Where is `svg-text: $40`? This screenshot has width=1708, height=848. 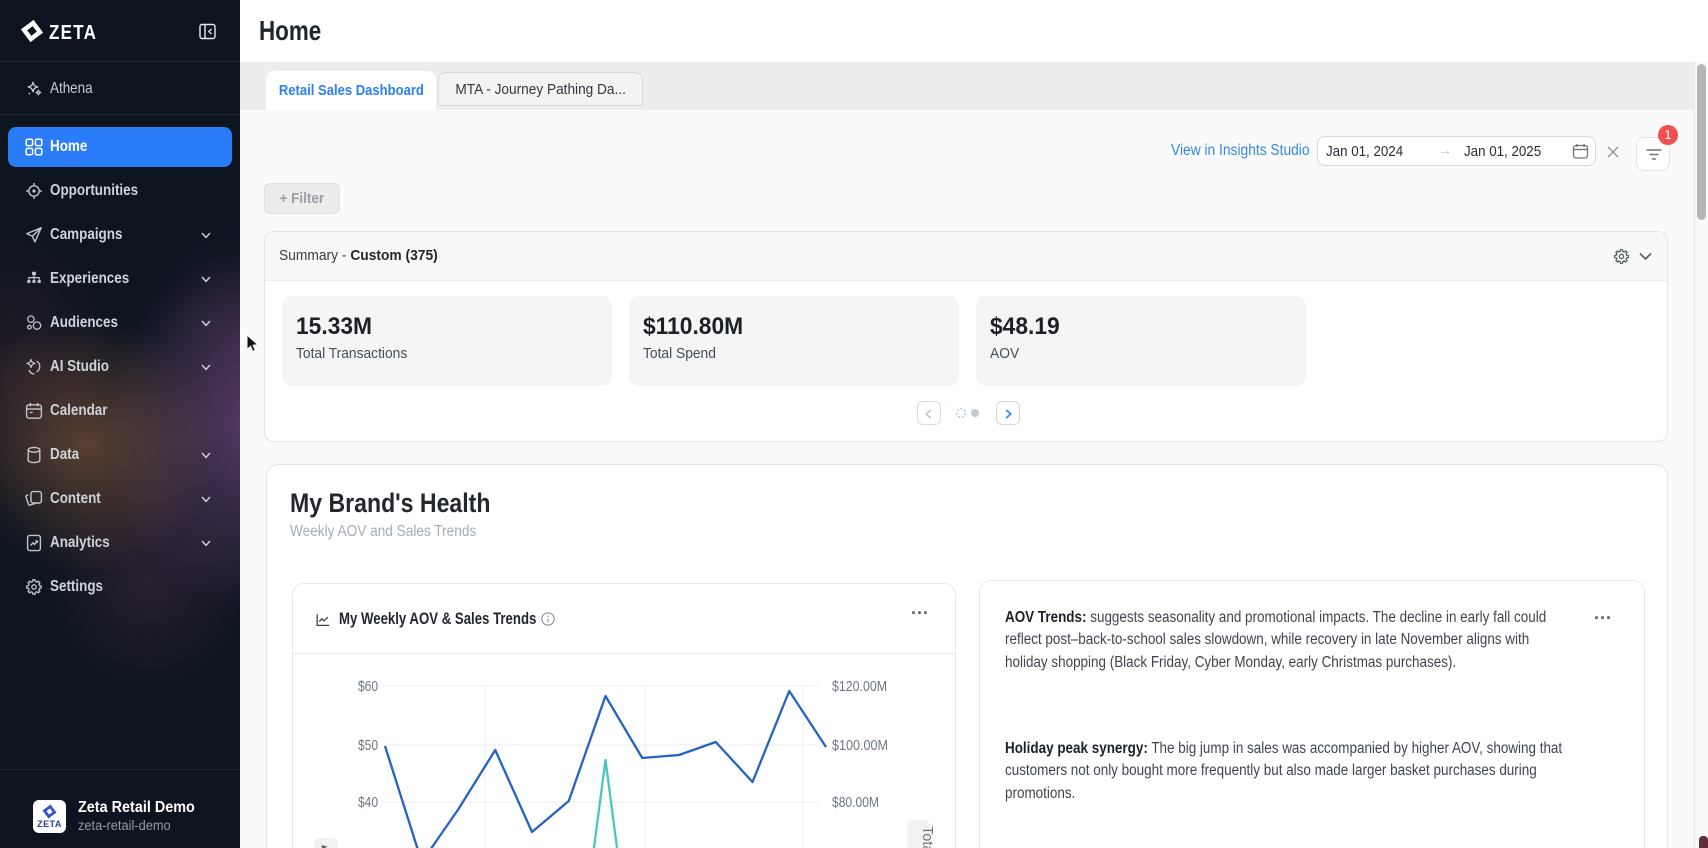 svg-text: $40 is located at coordinates (368, 803).